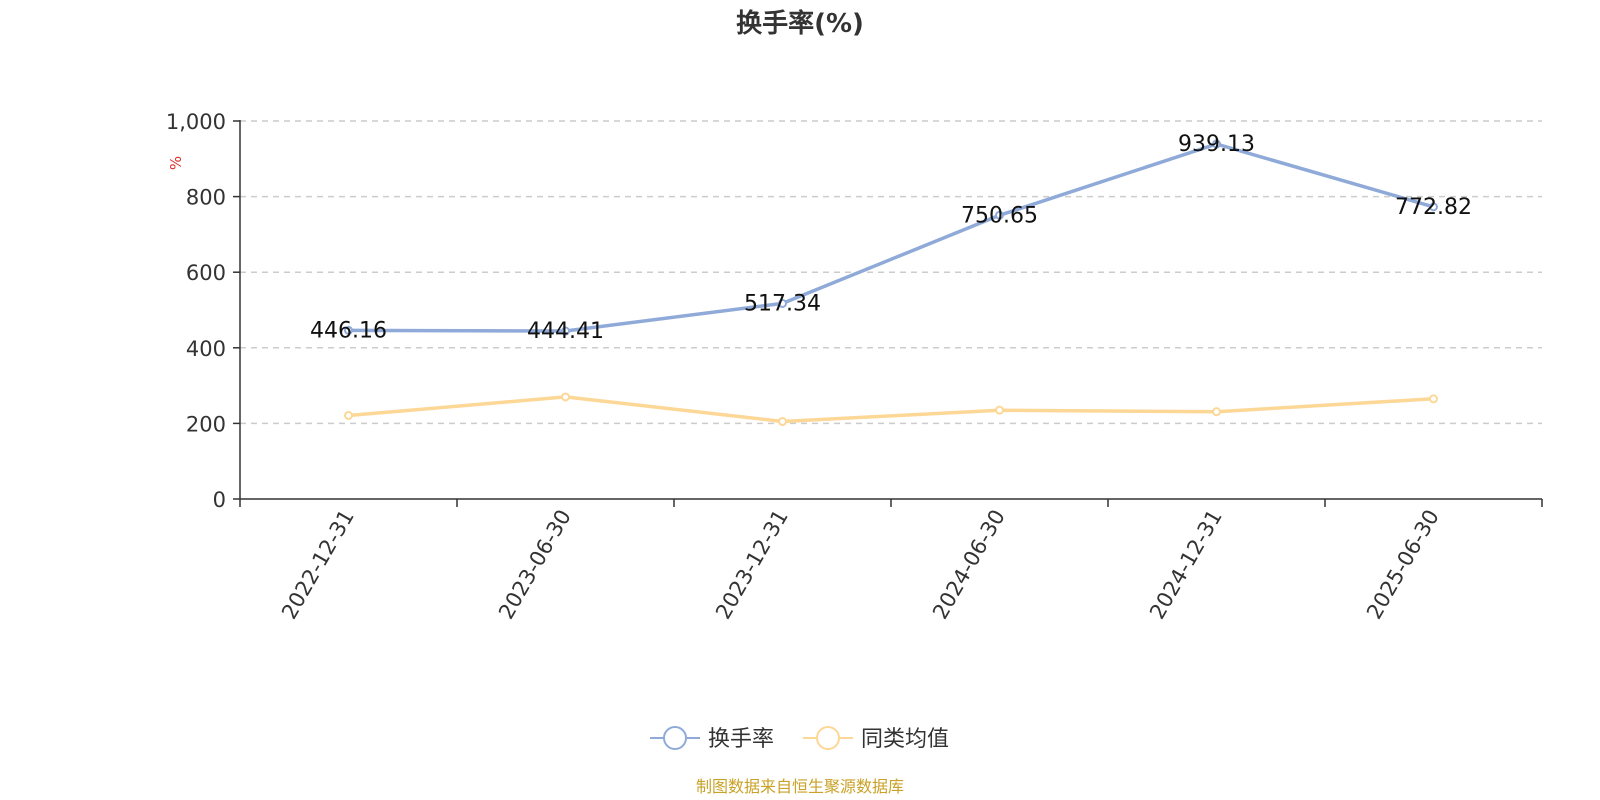 Image resolution: width=1600 pixels, height=800 pixels. I want to click on x-tick-label: 2023-12-31, so click(752, 565).